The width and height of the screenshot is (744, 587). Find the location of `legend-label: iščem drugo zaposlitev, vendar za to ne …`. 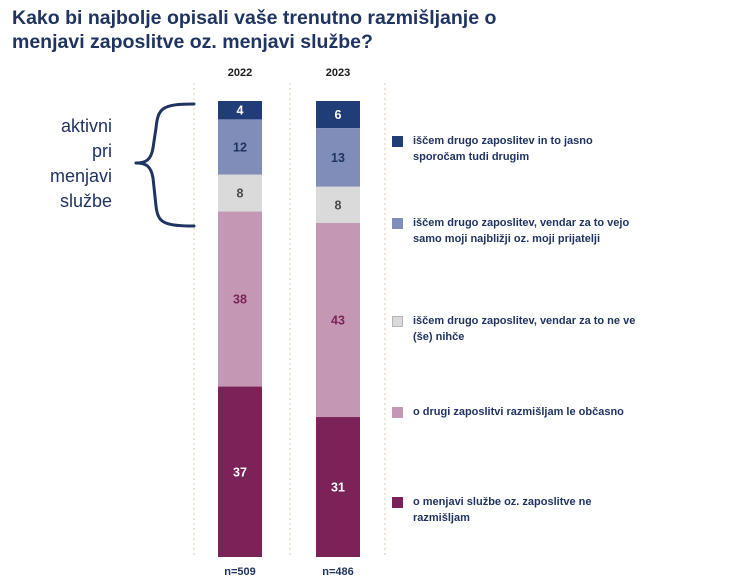

legend-label: iščem drugo zaposlitev, vendar za to ne … is located at coordinates (524, 329).